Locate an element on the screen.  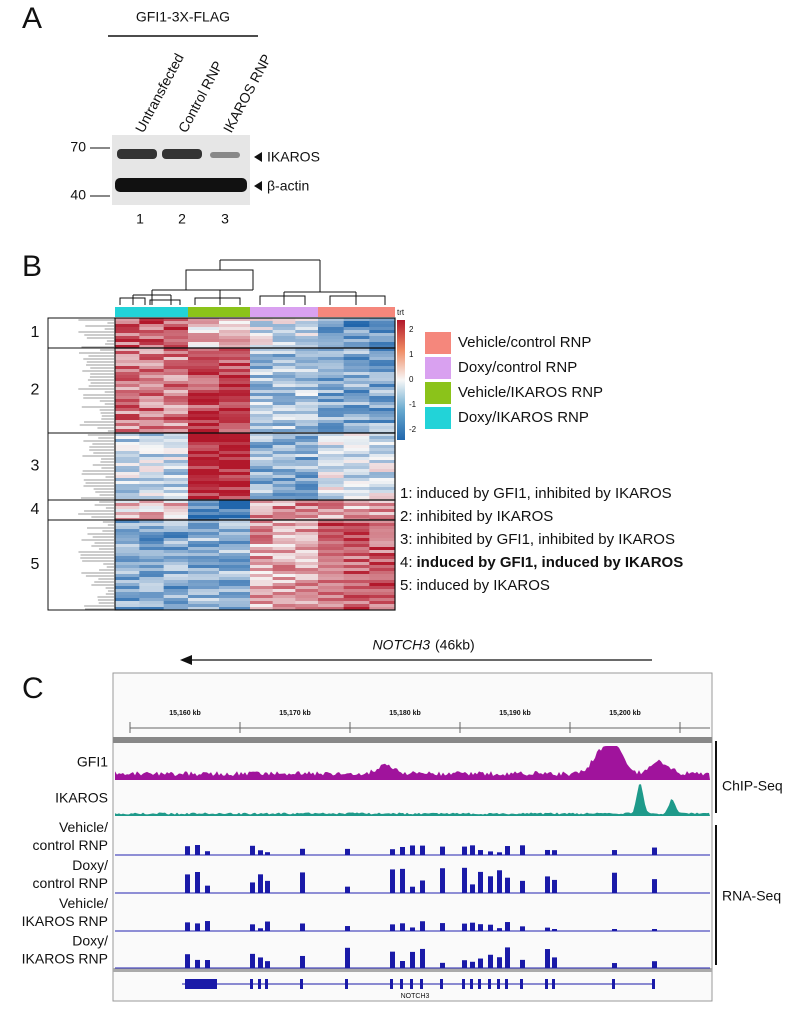
legend-label: Doxy/control RNP is located at coordinates (517, 367).